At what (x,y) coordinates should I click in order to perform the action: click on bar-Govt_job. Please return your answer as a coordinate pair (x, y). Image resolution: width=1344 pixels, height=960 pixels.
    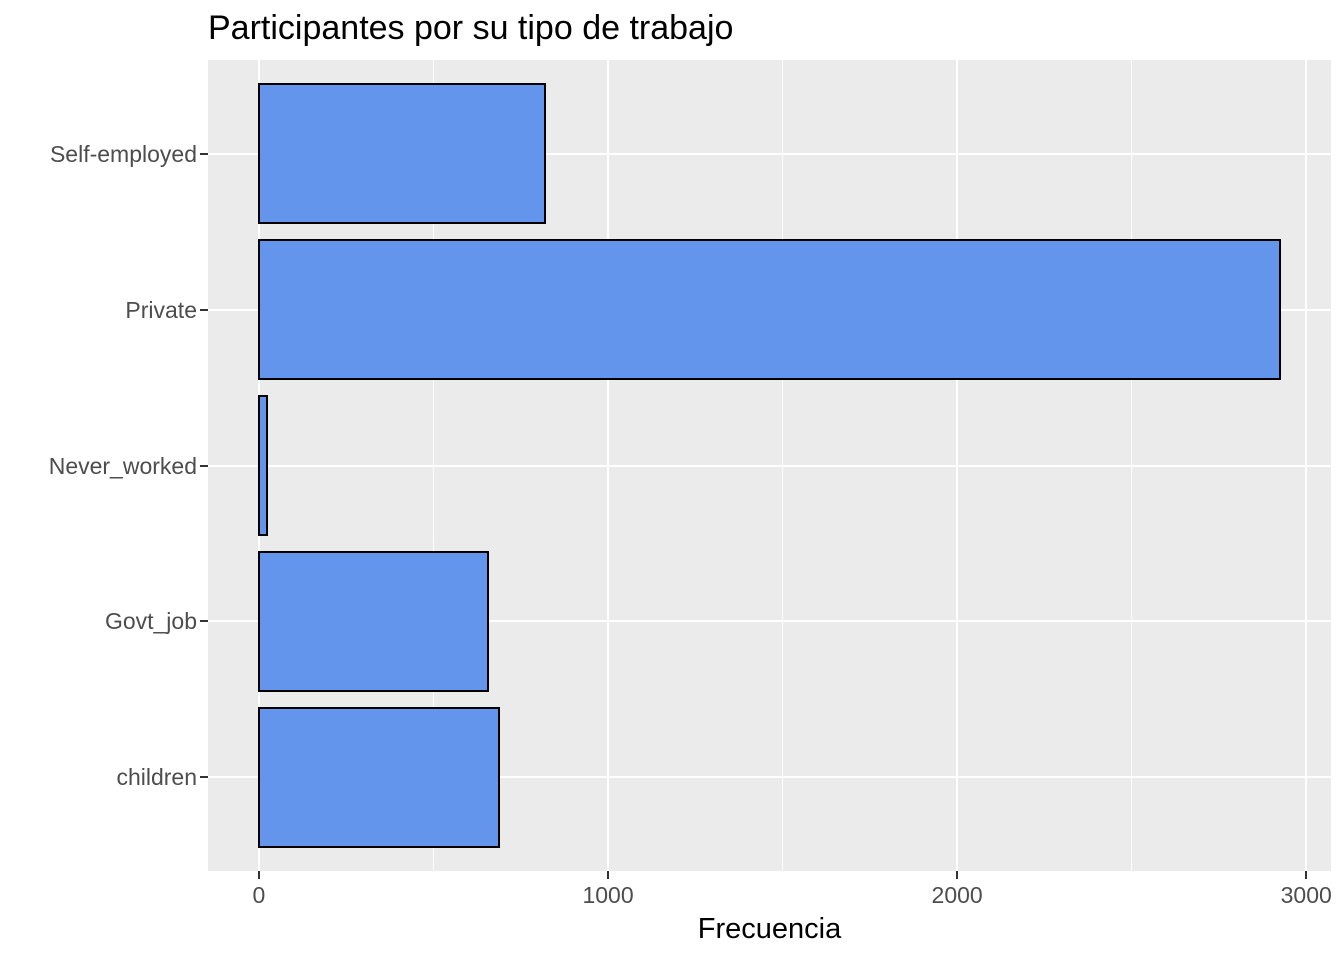
    Looking at the image, I should click on (373, 621).